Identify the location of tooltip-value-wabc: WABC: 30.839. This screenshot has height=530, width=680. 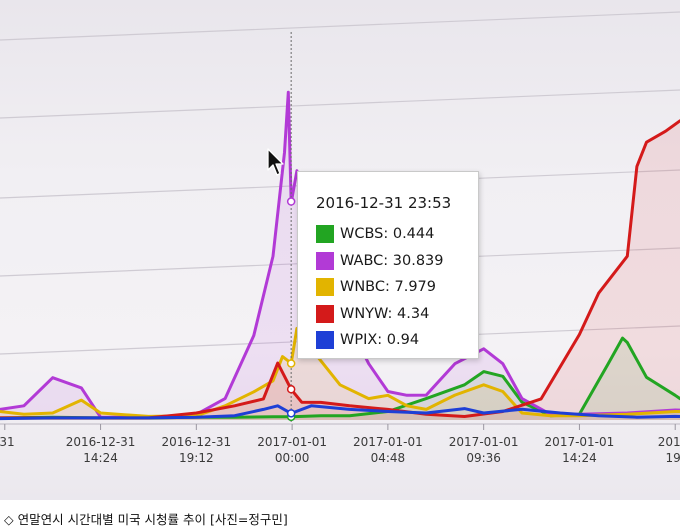
(392, 260).